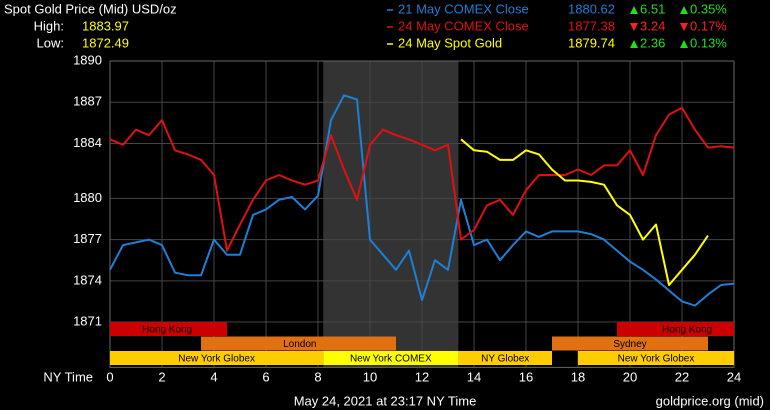  What do you see at coordinates (109, 376) in the screenshot?
I see `x-tick-label: 0` at bounding box center [109, 376].